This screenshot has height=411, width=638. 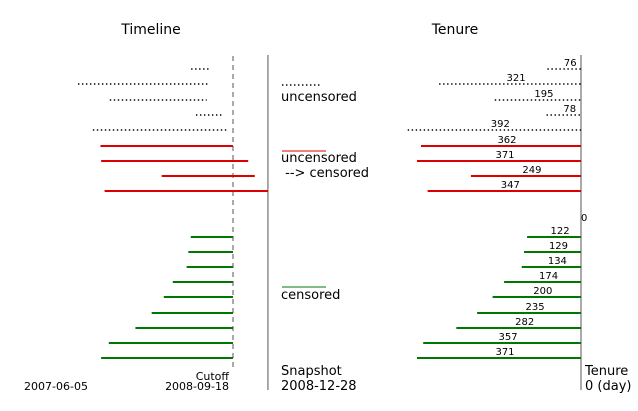 I want to click on tick-label-cutoff: 2008-09-18, so click(x=197, y=386).